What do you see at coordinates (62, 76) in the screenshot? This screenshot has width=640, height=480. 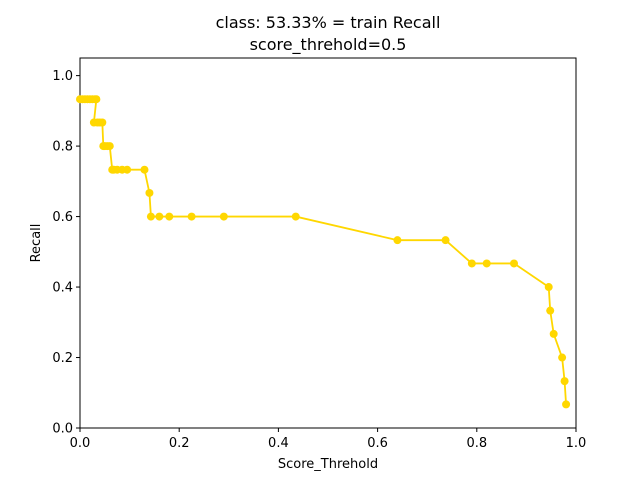 I see `y-tick-label: 1.0` at bounding box center [62, 76].